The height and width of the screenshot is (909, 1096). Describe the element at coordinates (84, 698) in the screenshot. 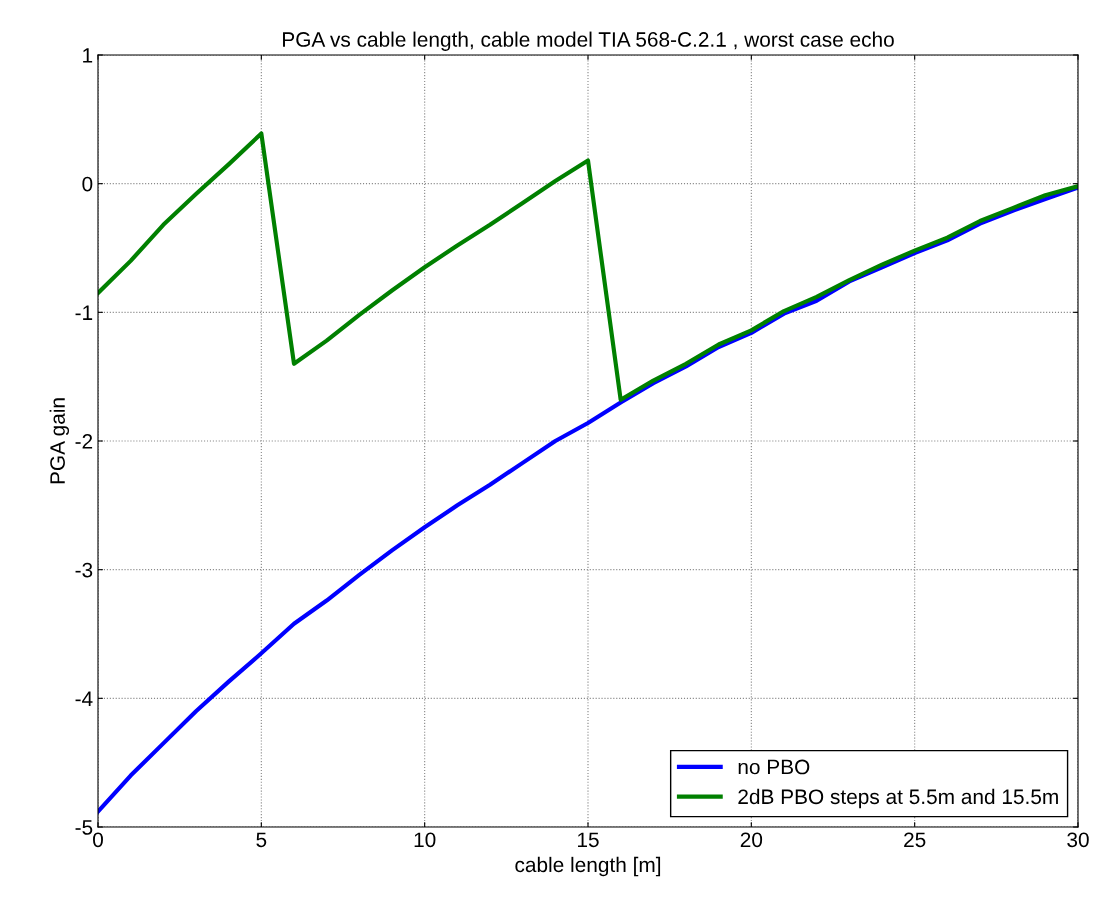

I see `y-tick-label: -4` at that location.